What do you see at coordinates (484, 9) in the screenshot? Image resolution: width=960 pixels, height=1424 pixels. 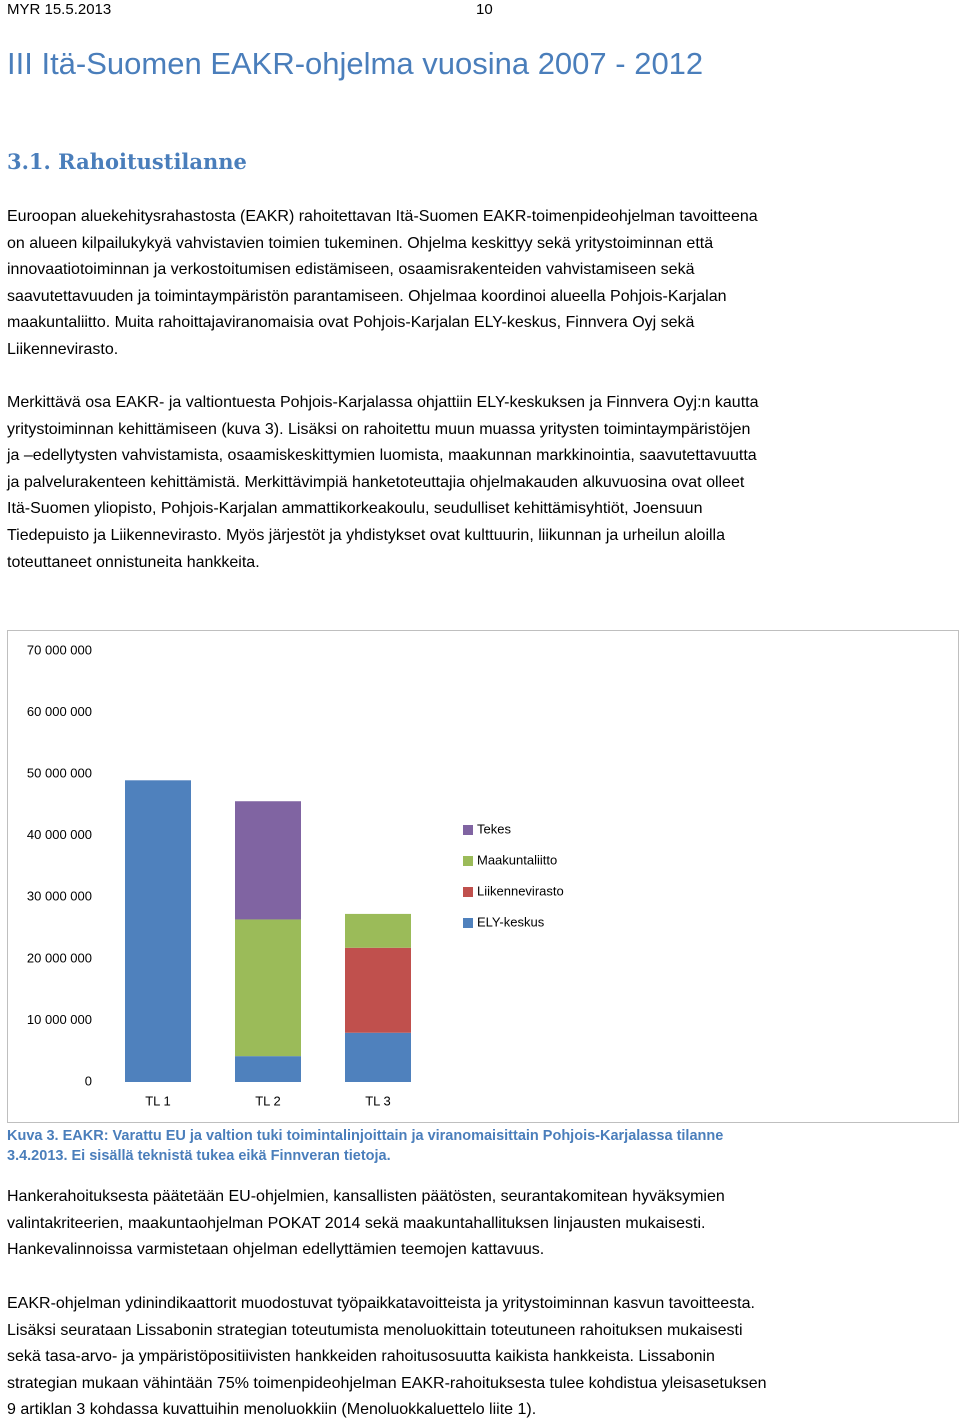 I see `page-number: 10` at bounding box center [484, 9].